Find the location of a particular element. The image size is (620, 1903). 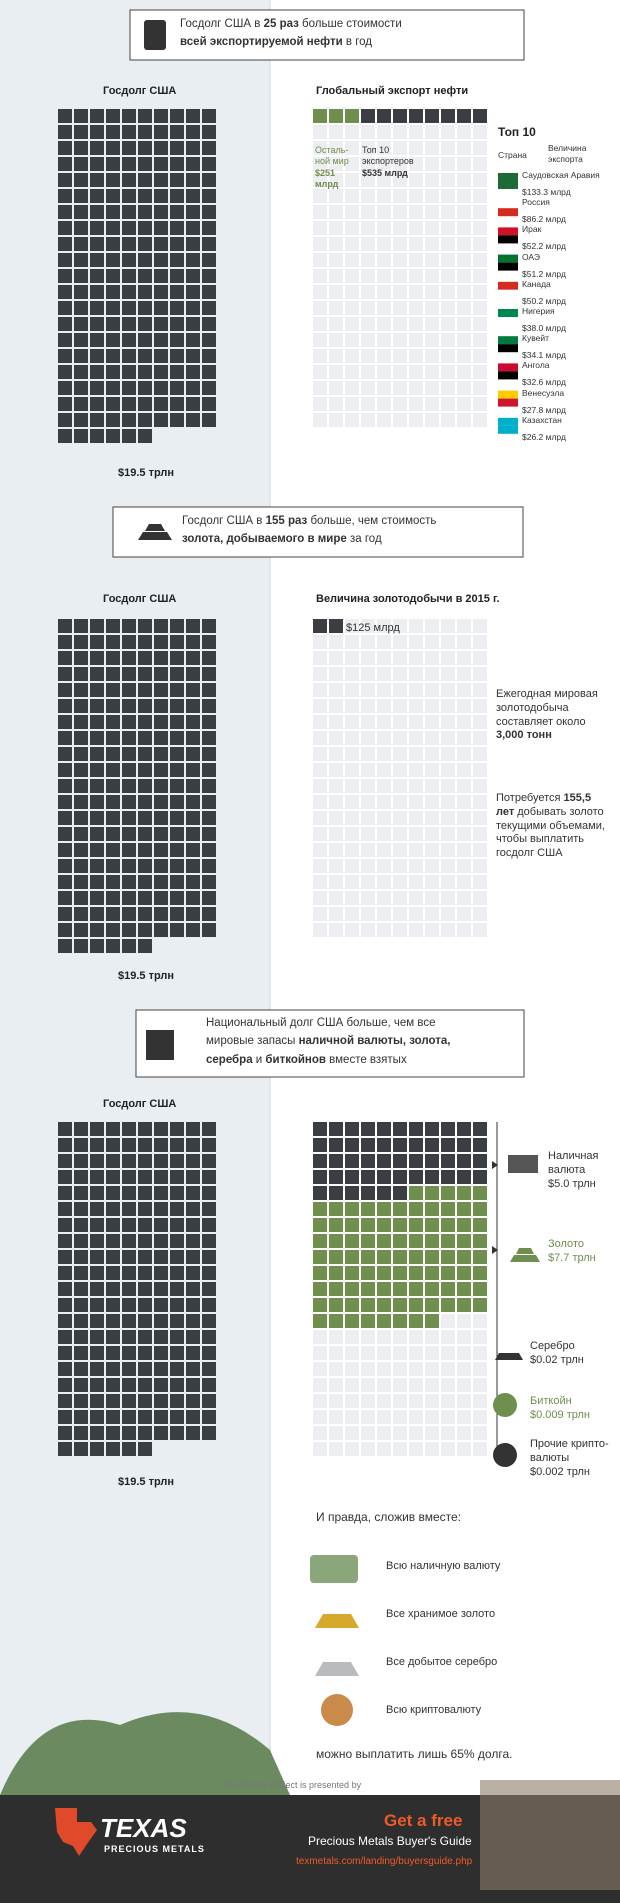

gold-icon is located at coordinates (525, 1255).